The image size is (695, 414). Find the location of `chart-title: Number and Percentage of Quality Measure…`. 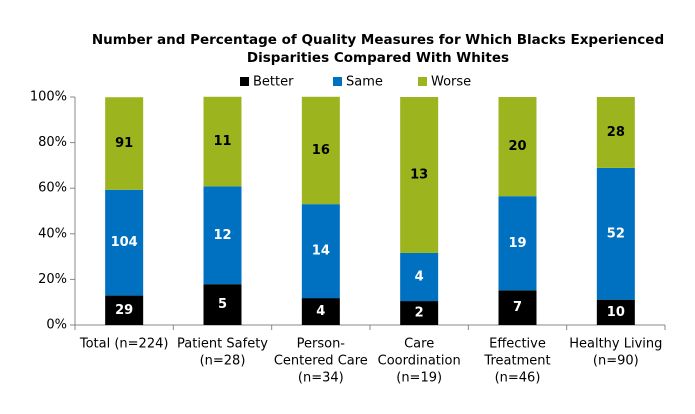

chart-title: Number and Percentage of Quality Measure… is located at coordinates (378, 40).